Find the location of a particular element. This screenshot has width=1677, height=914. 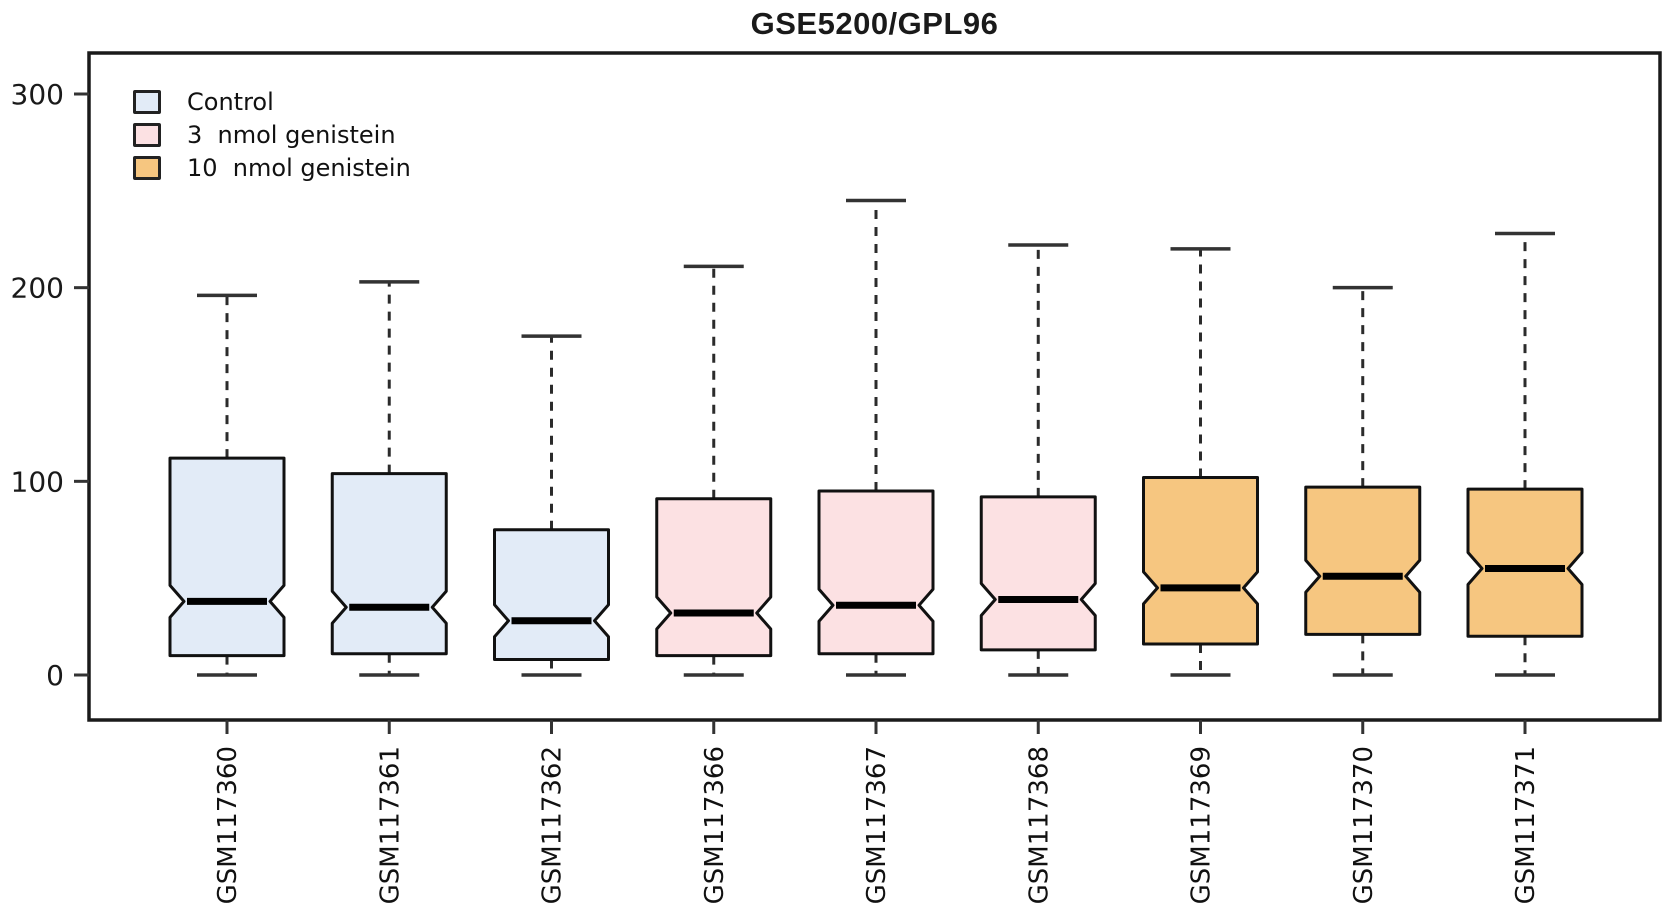

legend-swatch-3nmol-icon is located at coordinates (147, 135).